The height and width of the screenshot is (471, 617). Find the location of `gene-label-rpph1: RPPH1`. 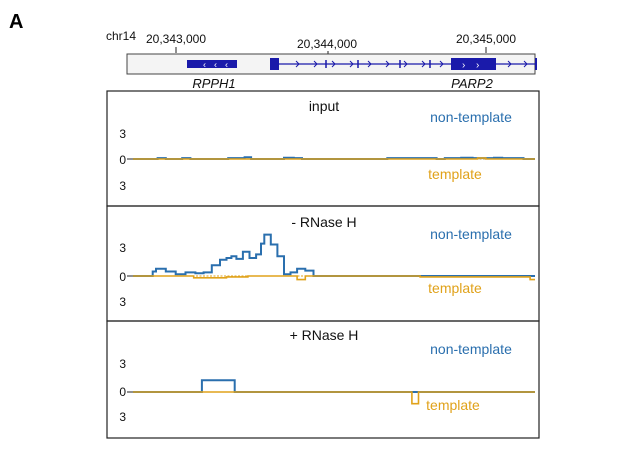

gene-label-rpph1: RPPH1 is located at coordinates (213, 83).